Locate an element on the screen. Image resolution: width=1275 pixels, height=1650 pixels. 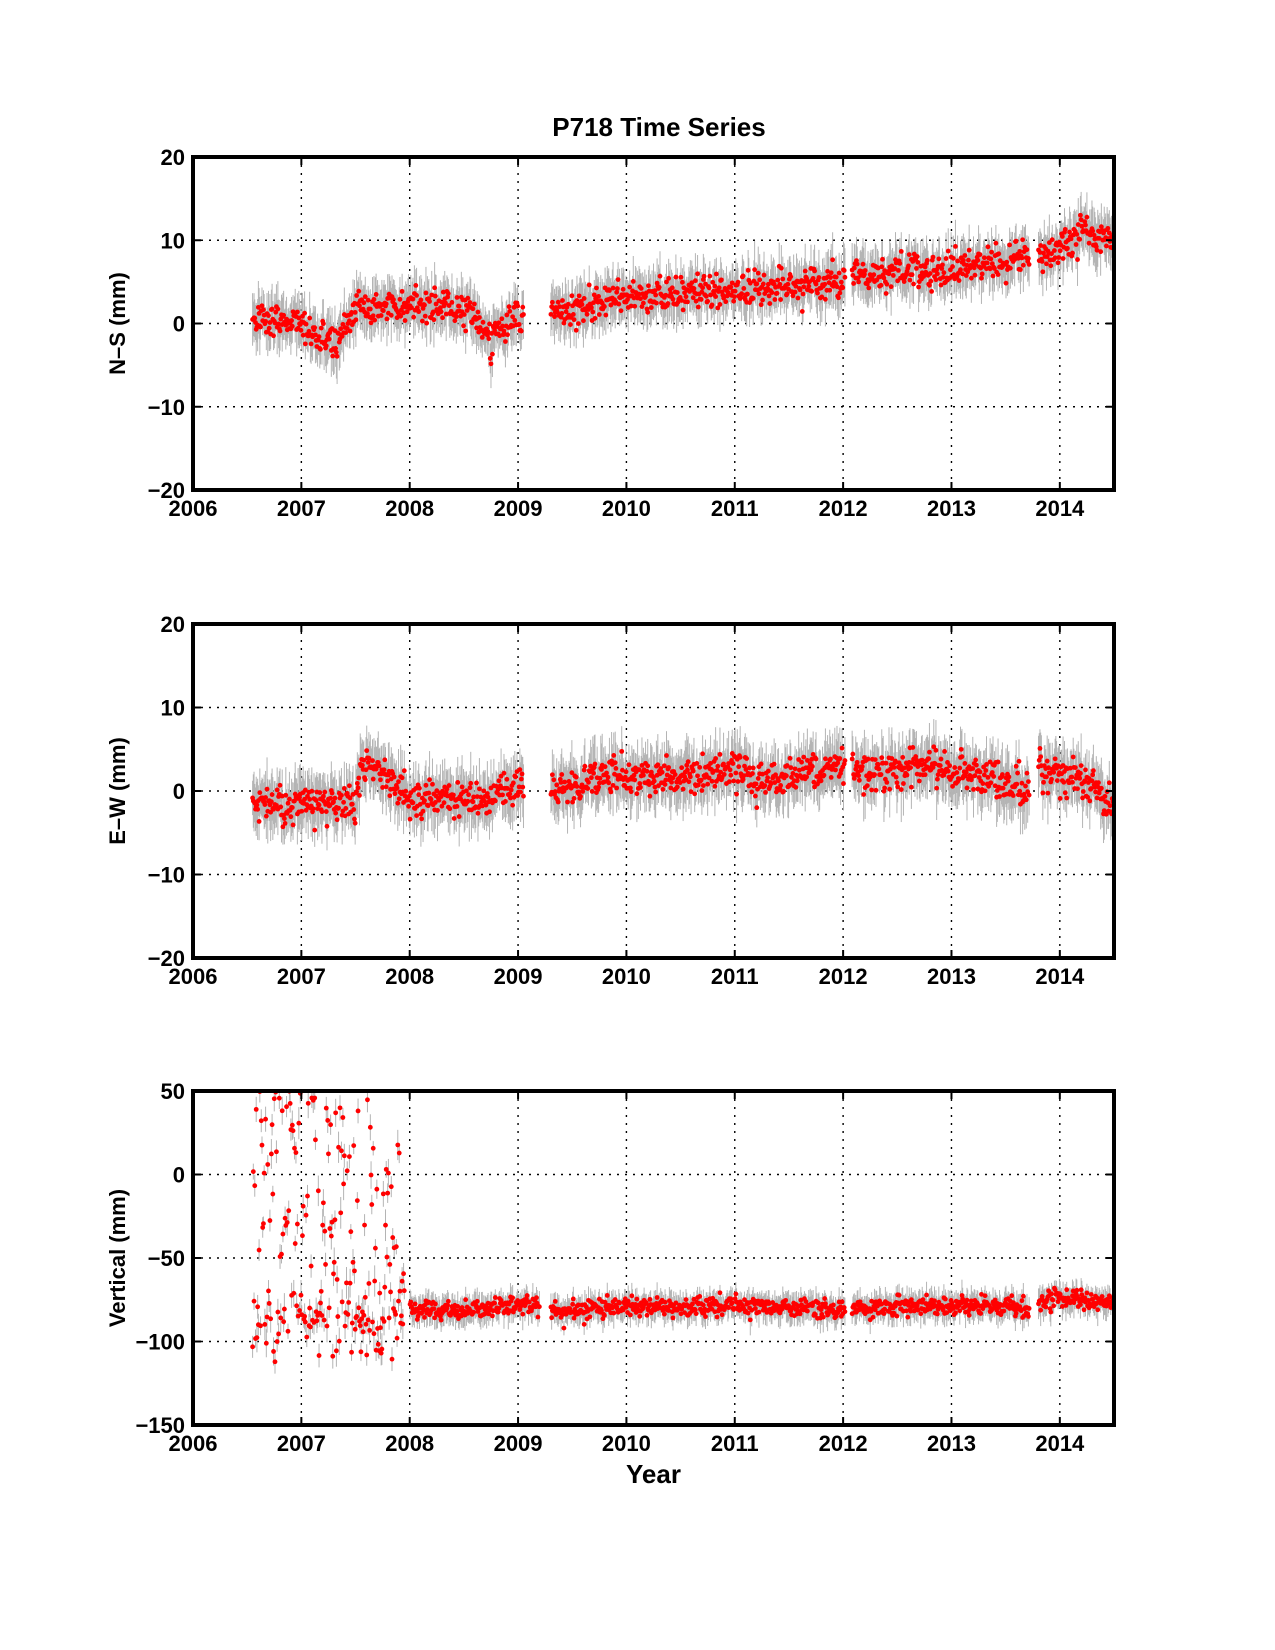
x-tick-label: 2011 is located at coordinates (735, 508).